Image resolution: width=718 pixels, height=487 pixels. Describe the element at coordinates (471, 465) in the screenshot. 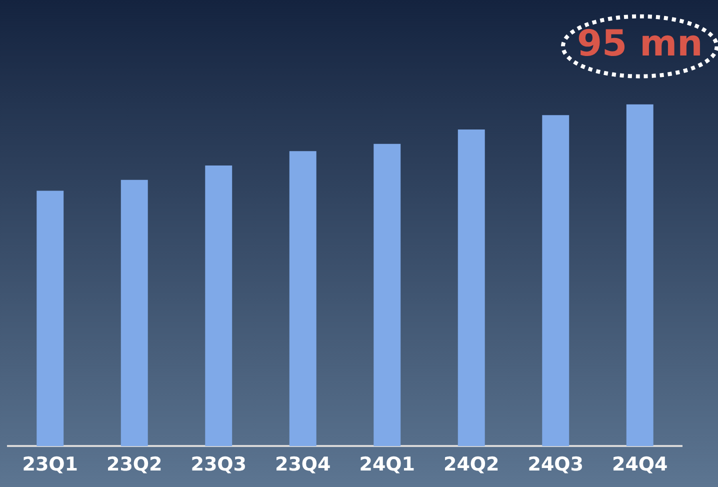

I see `x-tick-label: 24Q2` at that location.